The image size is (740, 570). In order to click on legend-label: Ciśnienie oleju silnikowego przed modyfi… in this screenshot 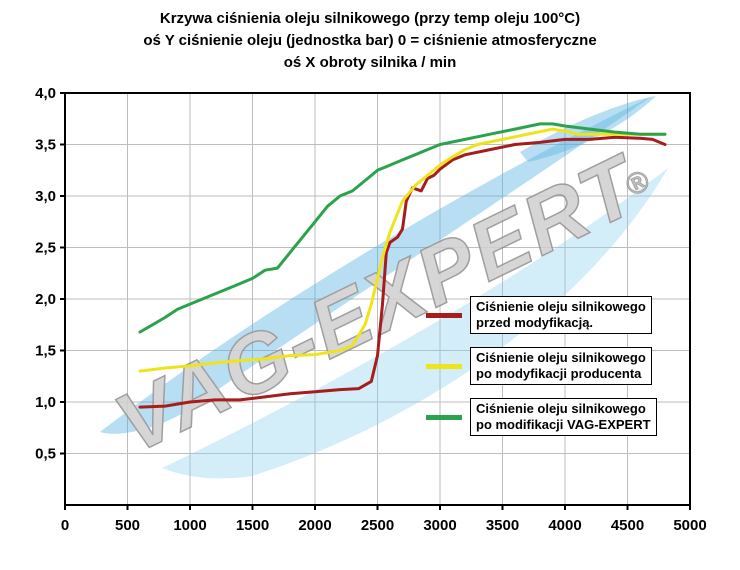, I will do `click(561, 315)`.